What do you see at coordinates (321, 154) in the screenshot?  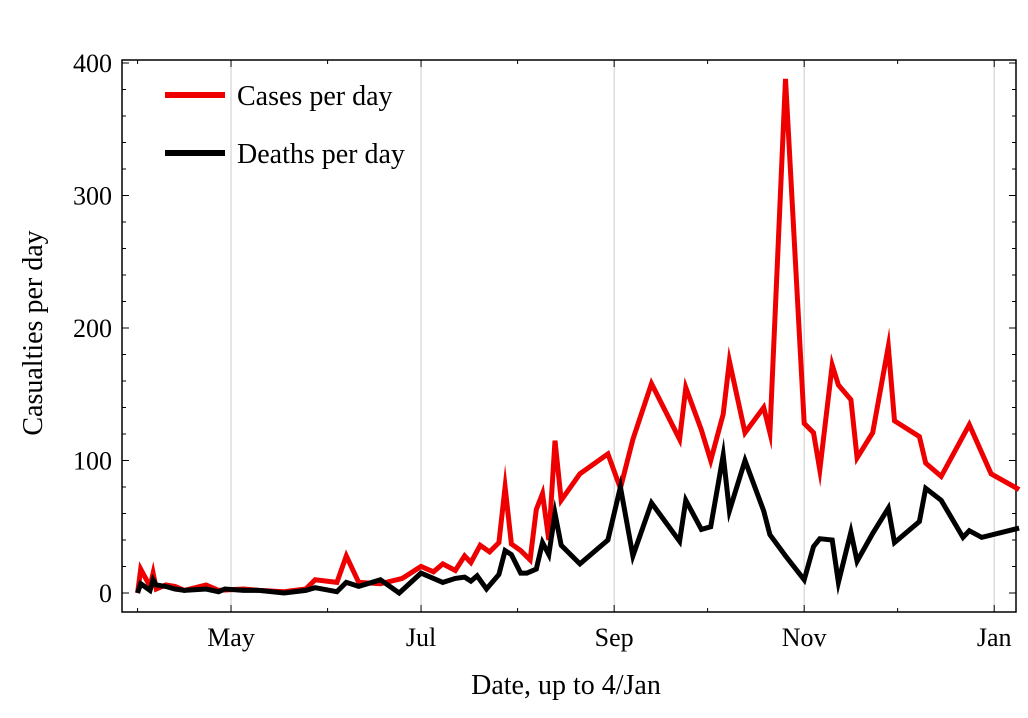 I see `legend-label-deaths: Deaths per day` at bounding box center [321, 154].